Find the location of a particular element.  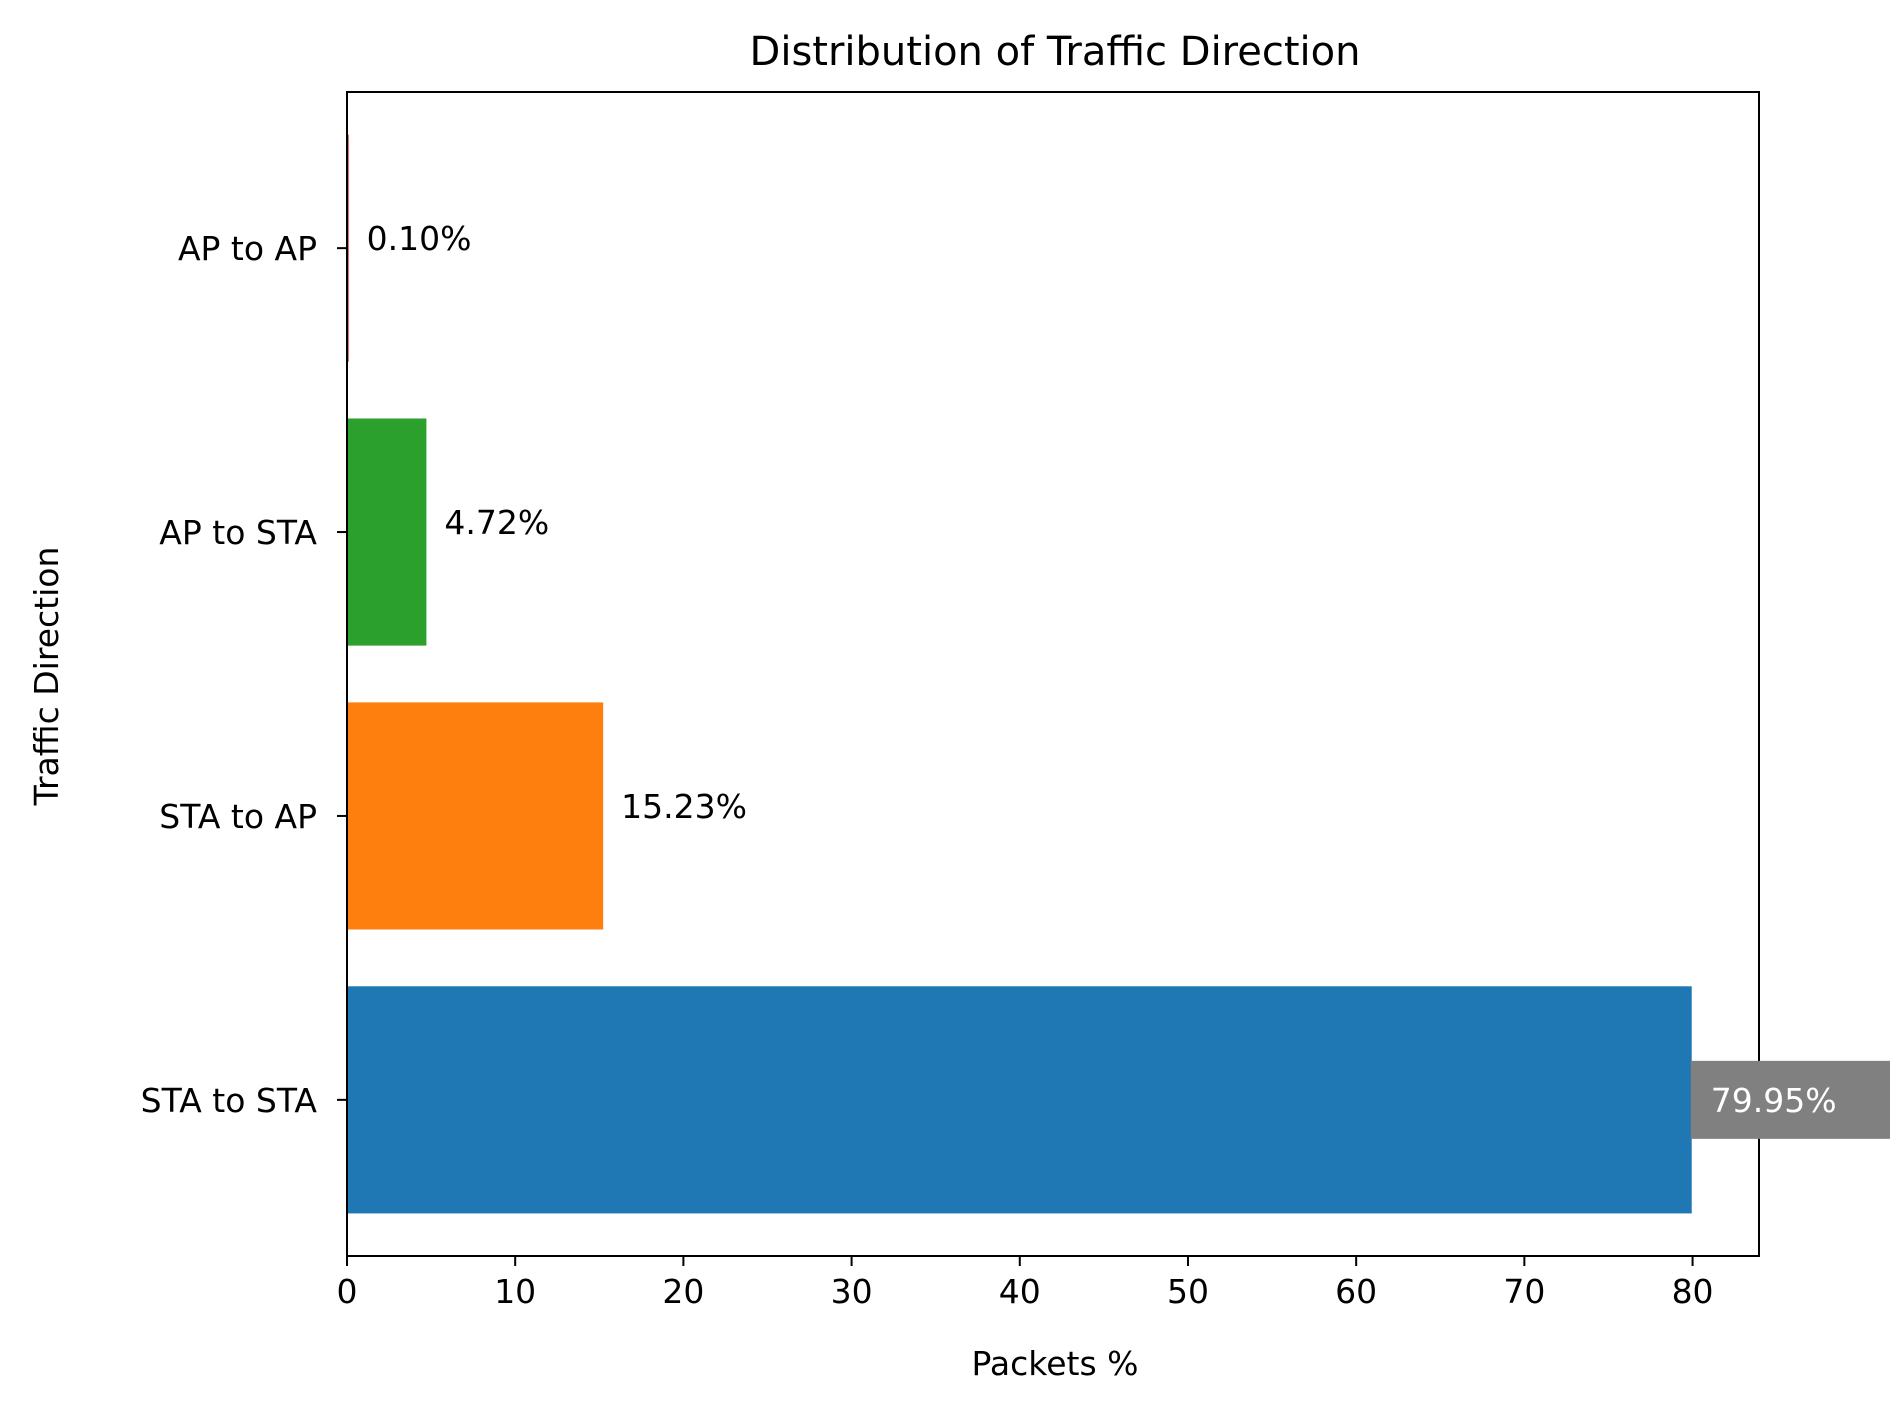

data-label: 15.23% is located at coordinates (684, 806).